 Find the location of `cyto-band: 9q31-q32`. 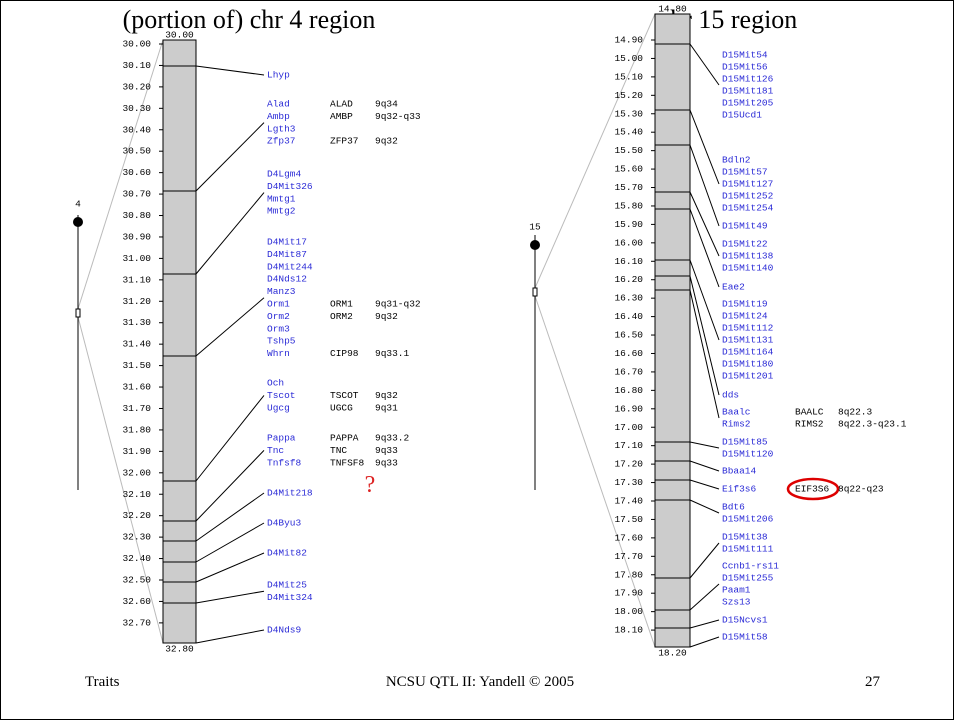

cyto-band: 9q31-q32 is located at coordinates (398, 304).